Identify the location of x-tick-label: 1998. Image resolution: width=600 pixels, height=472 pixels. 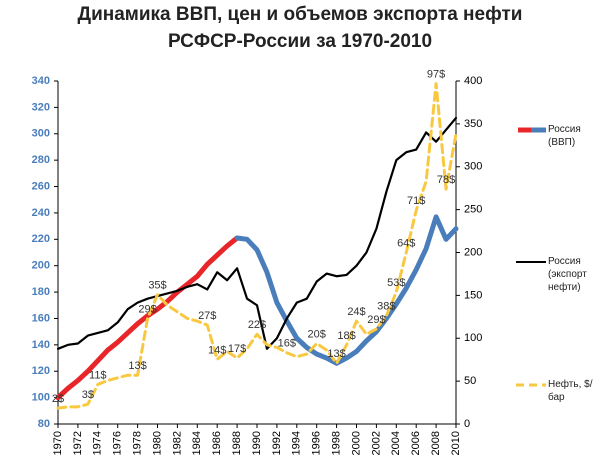
(337, 443).